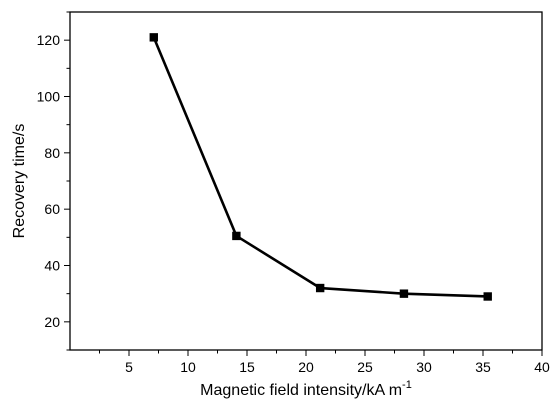  I want to click on x-tick-label: 40, so click(542, 367).